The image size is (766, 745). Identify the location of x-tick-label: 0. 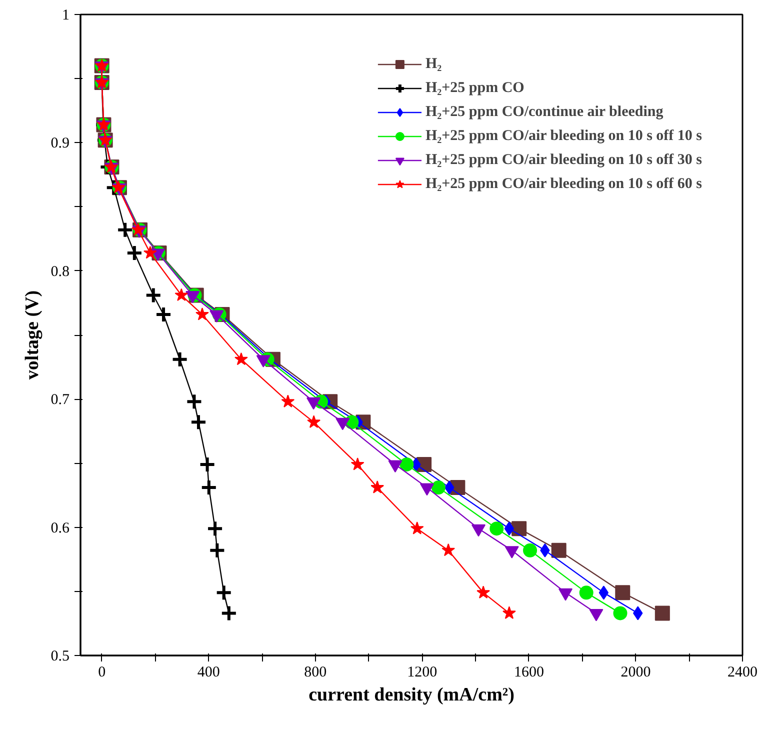
(102, 672).